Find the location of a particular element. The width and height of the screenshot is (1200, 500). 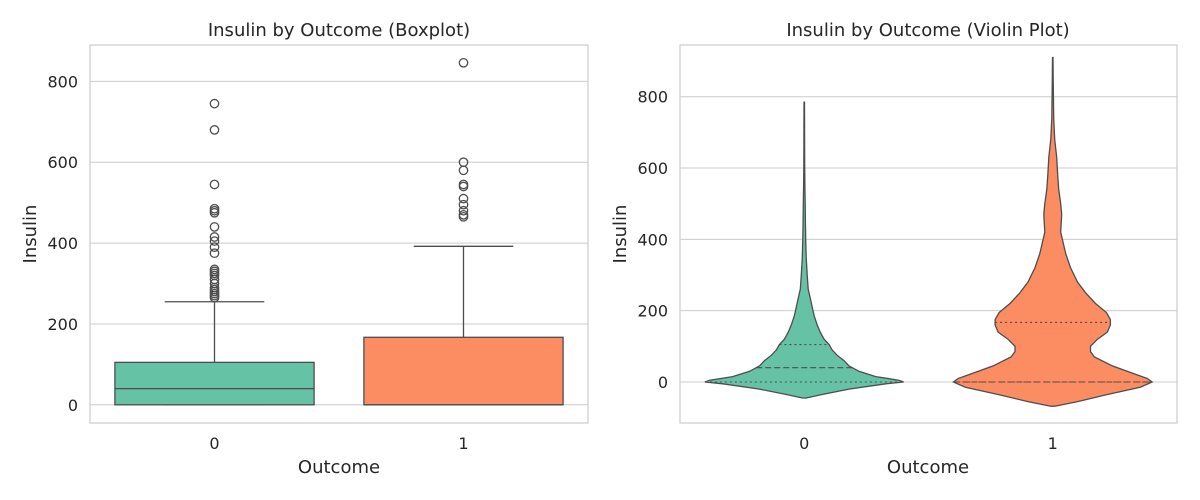

violin-y-ticks: 0 200 400 600 800 is located at coordinates (652, 240).